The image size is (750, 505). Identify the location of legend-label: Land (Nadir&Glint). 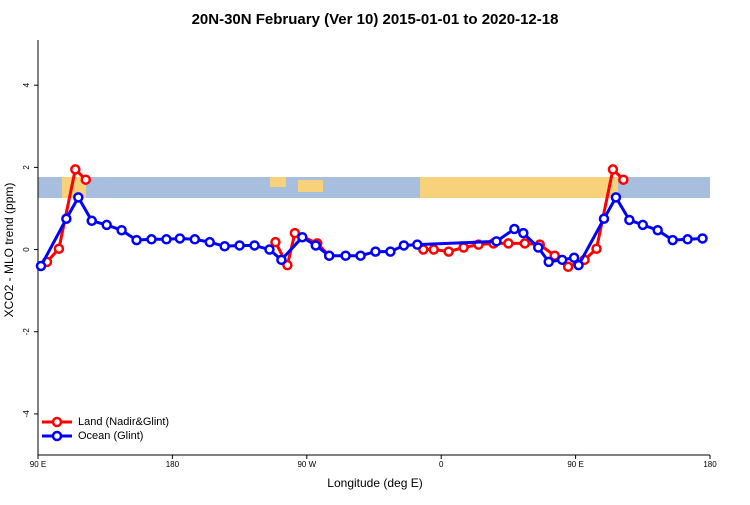
(123, 422).